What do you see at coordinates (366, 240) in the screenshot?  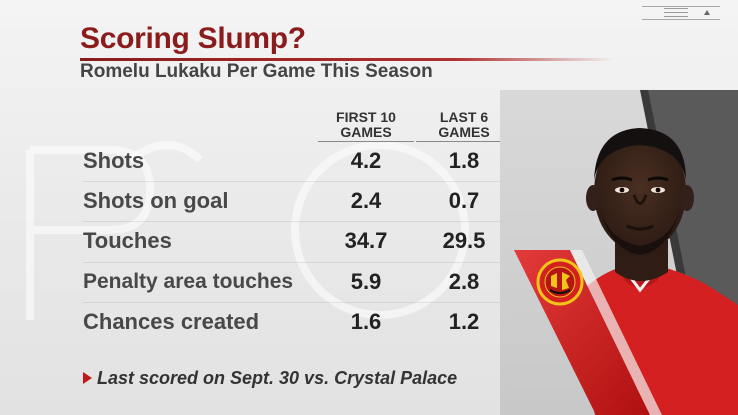 I see `stat-value-first-10: 34.7` at bounding box center [366, 240].